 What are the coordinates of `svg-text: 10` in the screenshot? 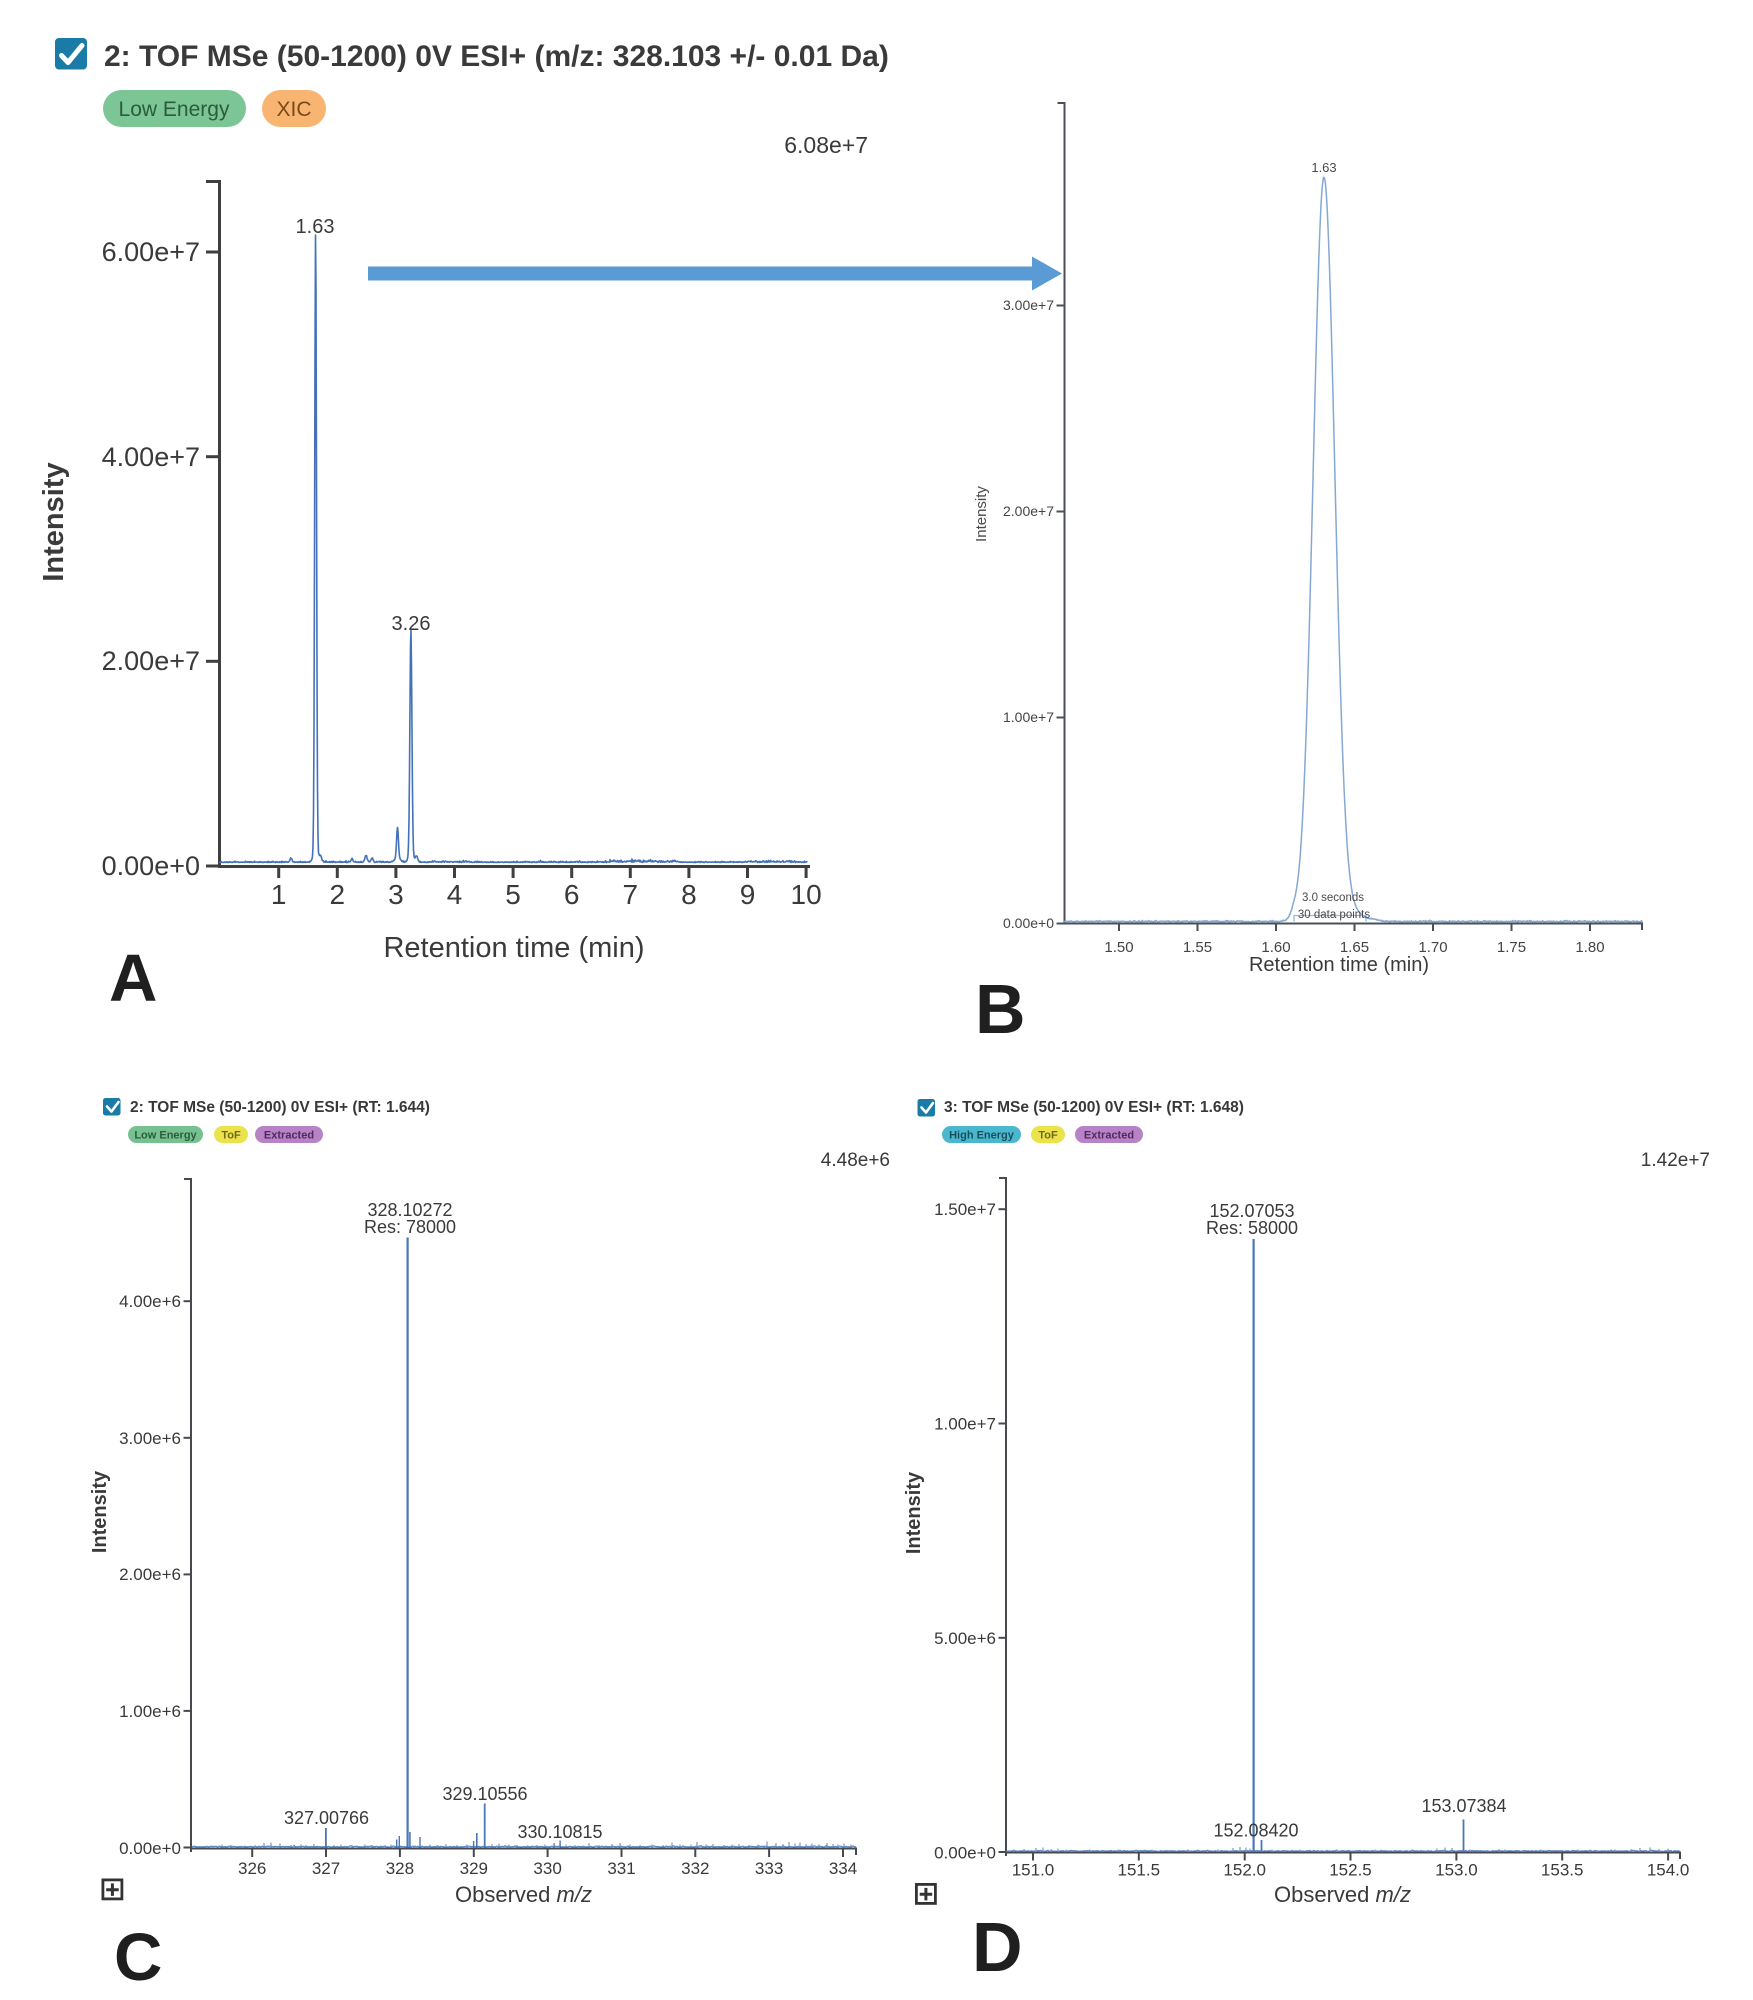 It's located at (806, 894).